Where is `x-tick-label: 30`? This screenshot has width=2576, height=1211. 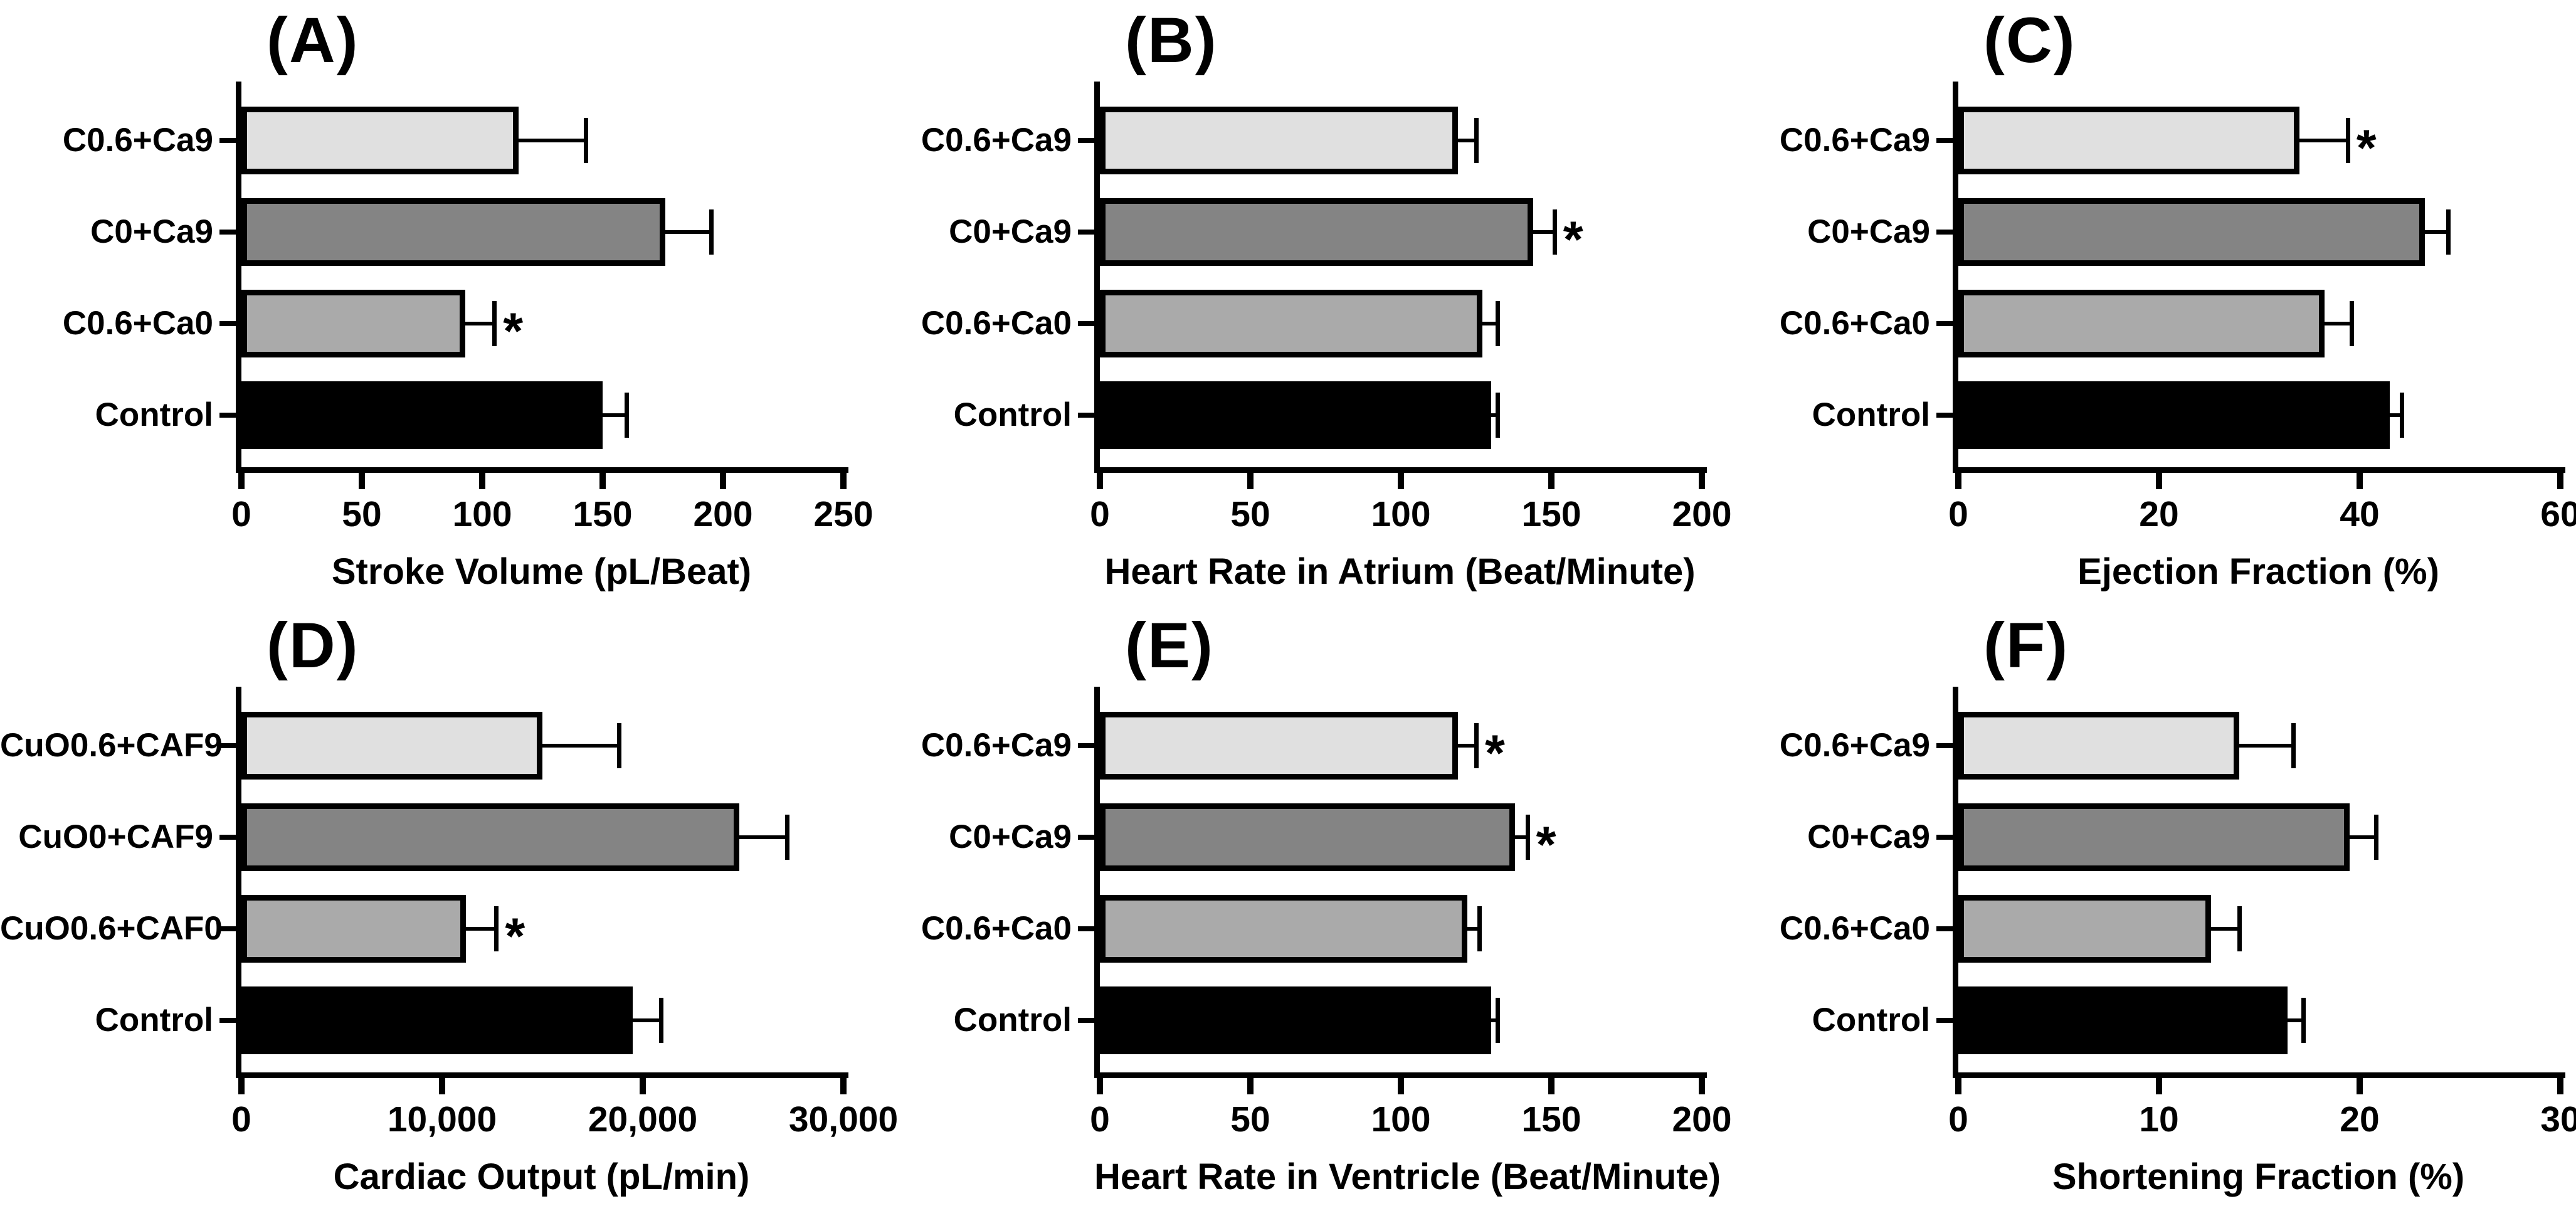
x-tick-label: 30 is located at coordinates (2558, 1119).